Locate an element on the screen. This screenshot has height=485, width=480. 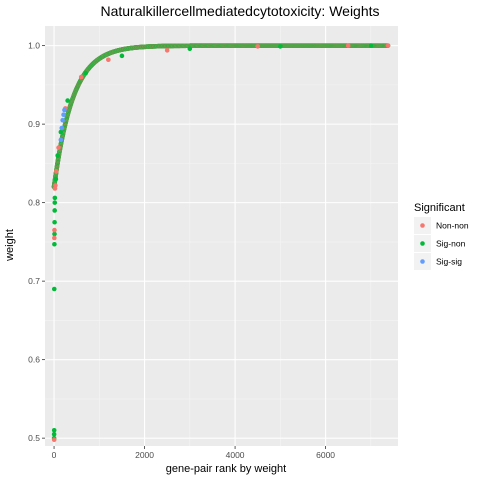
y-tick-label: 0.8 is located at coordinates (34, 203).